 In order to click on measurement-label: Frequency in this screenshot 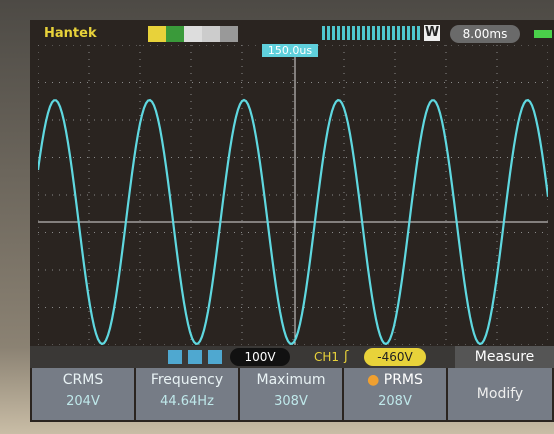, I will do `click(187, 380)`.